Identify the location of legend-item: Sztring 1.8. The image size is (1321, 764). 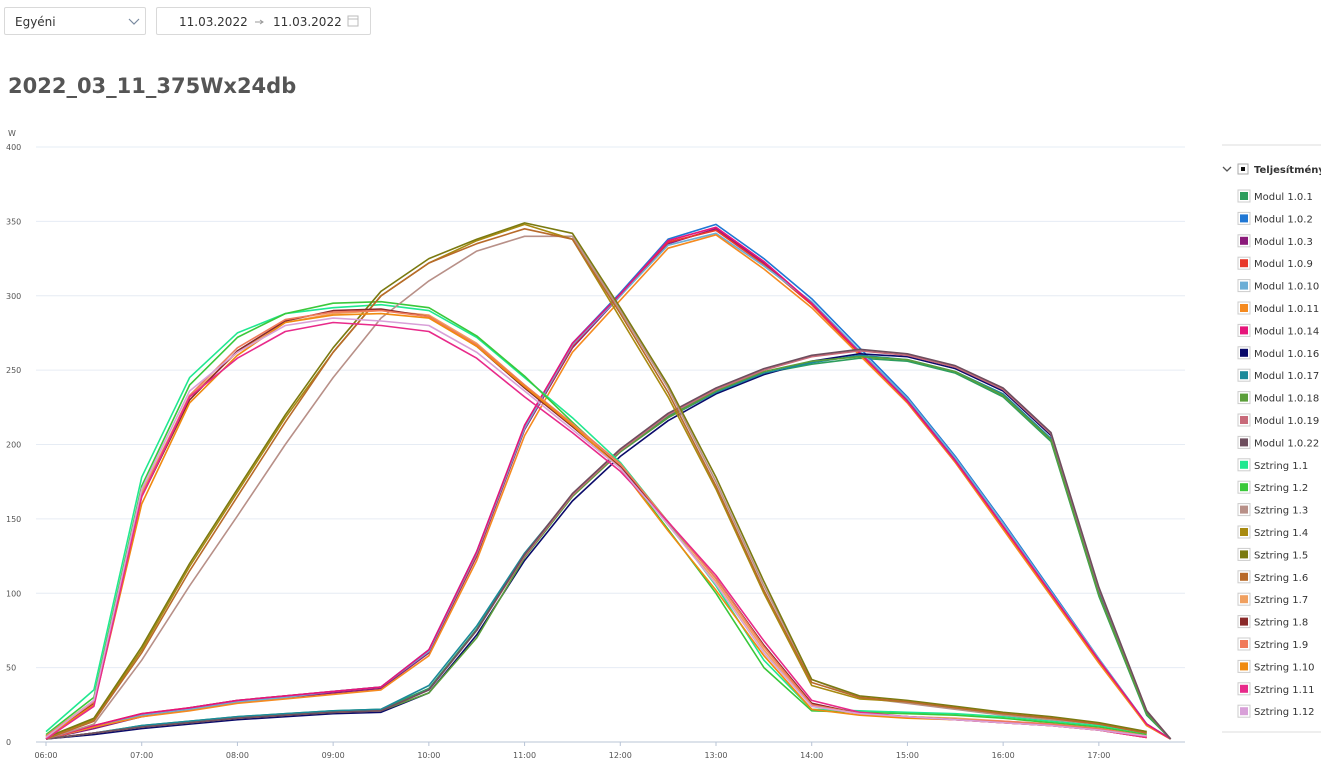
(1272, 622).